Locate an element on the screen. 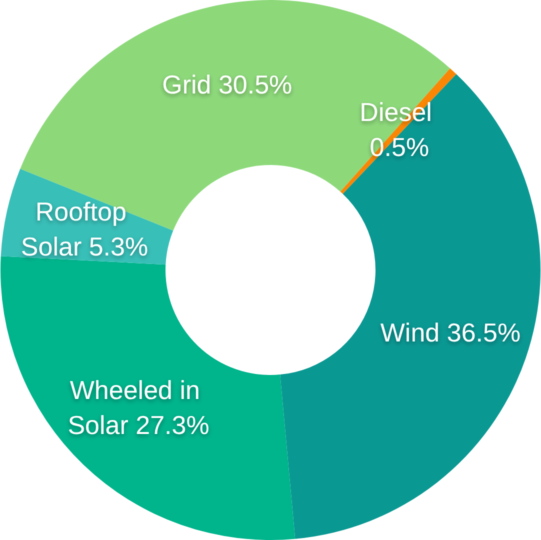 The height and width of the screenshot is (540, 541). slice-label: Wind 36.5% is located at coordinates (450, 332).